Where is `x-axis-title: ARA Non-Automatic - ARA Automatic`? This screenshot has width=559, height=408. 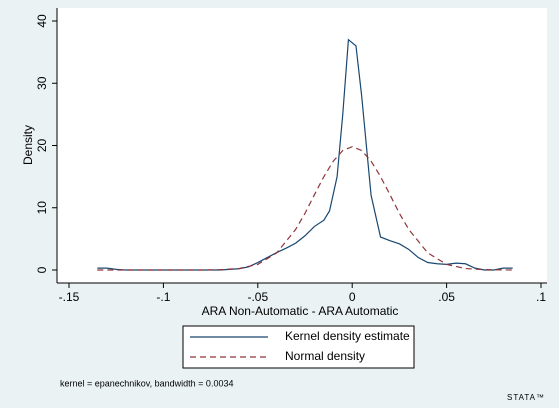 x-axis-title: ARA Non-Automatic - ARA Automatic is located at coordinates (300, 311).